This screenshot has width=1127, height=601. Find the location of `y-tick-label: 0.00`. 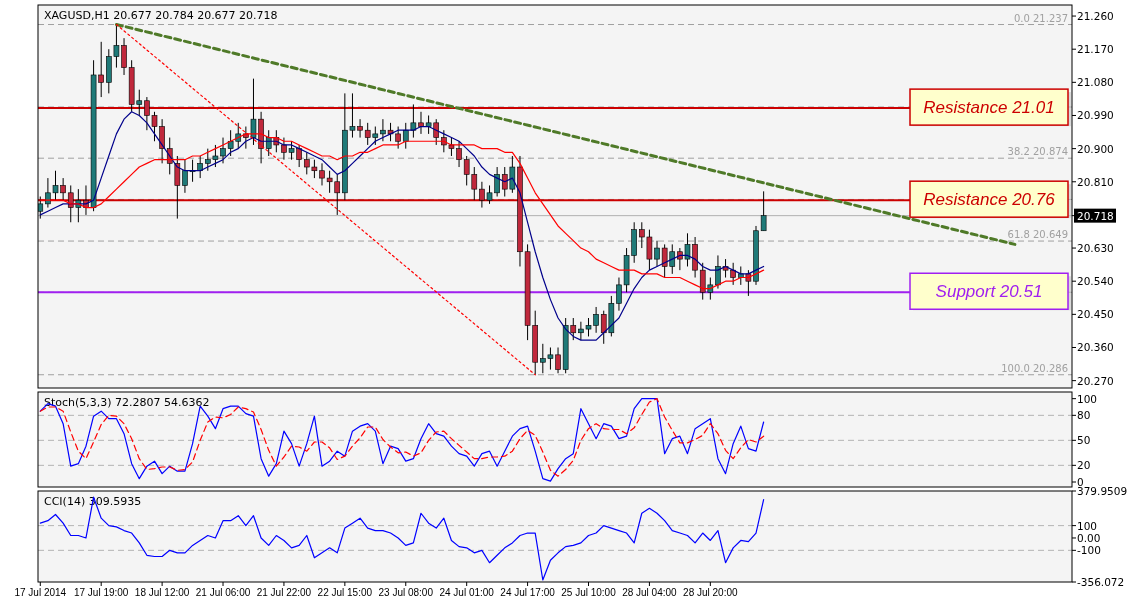

y-tick-label: 0.00 is located at coordinates (1089, 537).